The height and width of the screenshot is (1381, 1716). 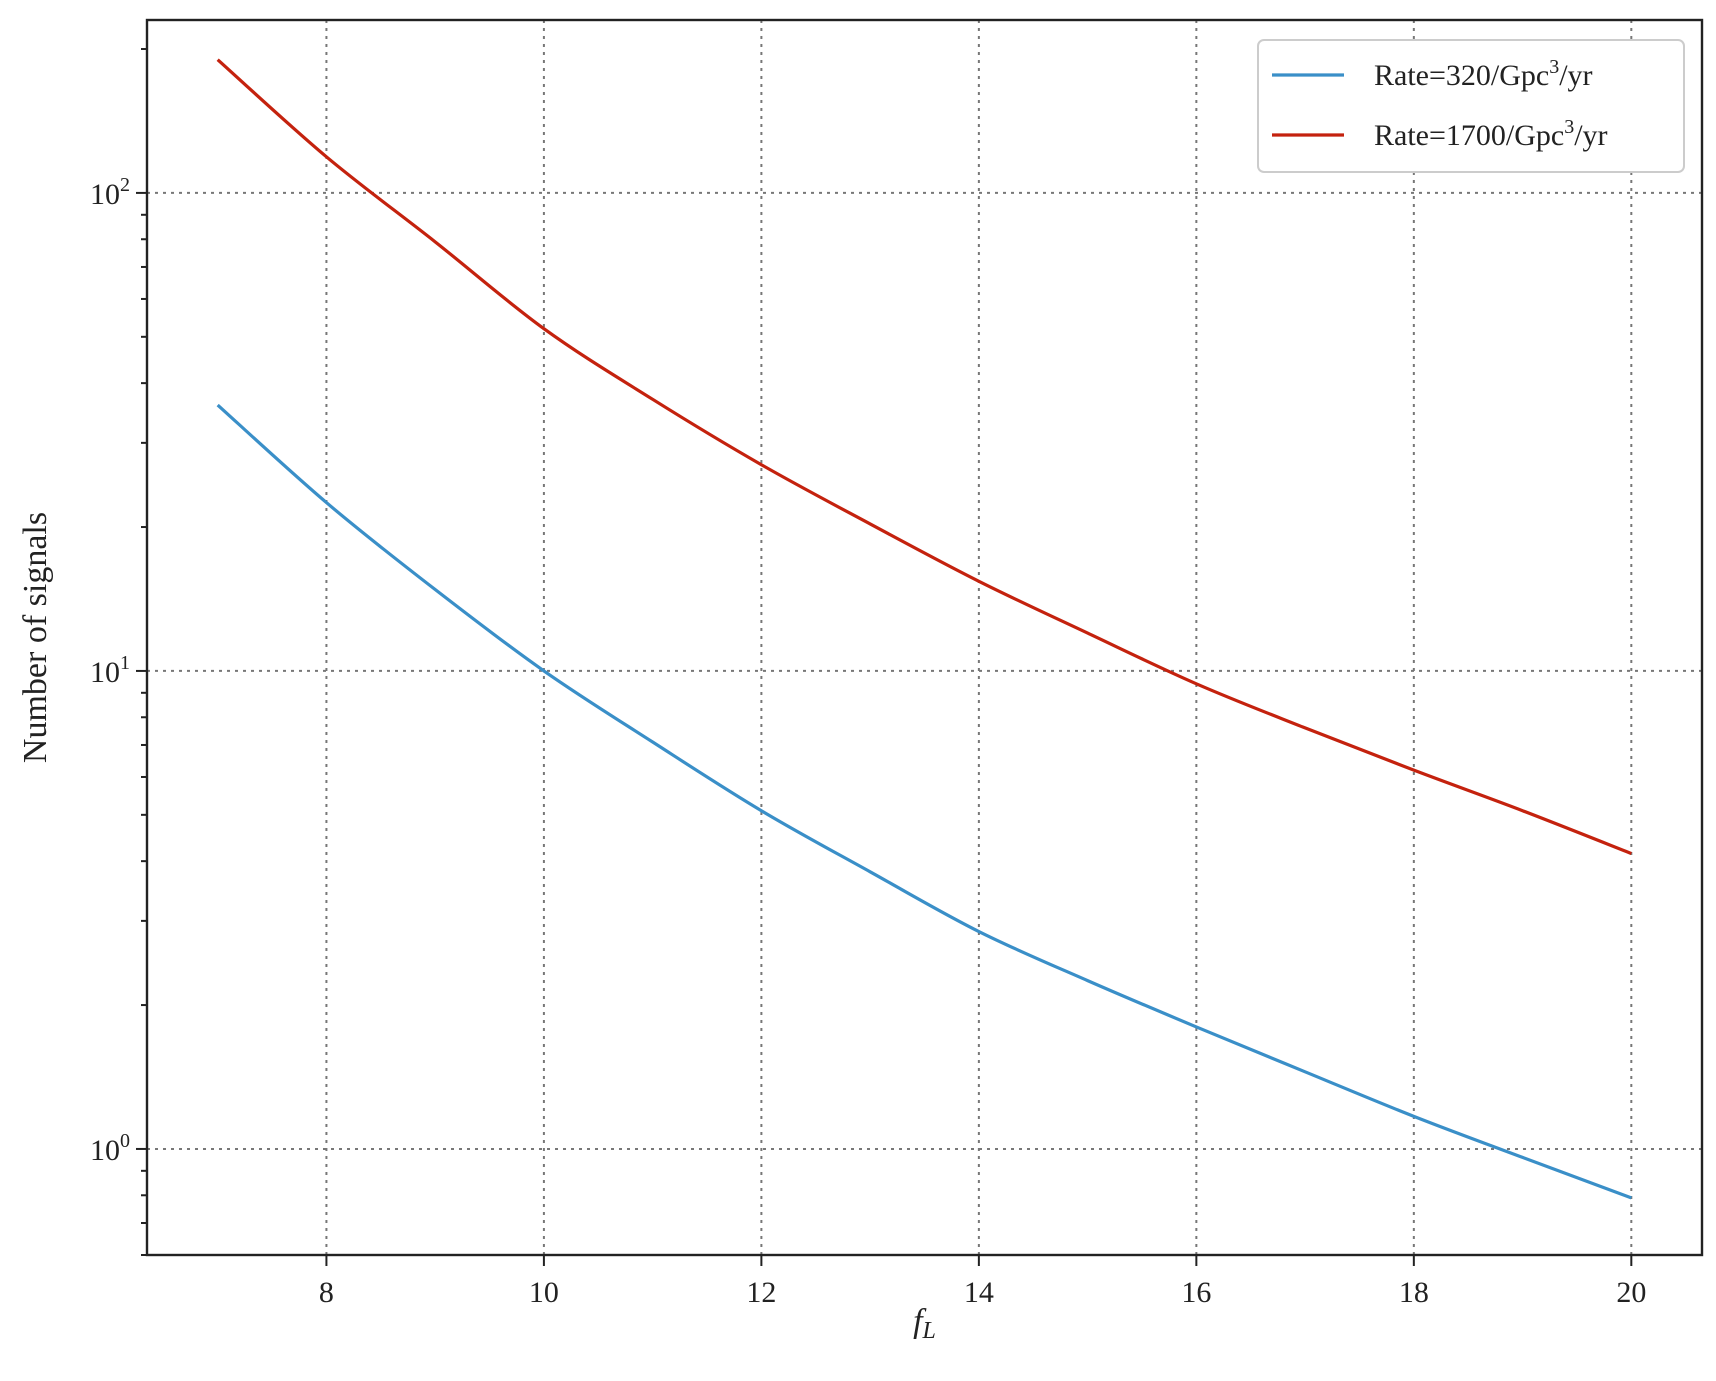 I want to click on legend-label-1: Rate=320/Gpc3/yr, so click(x=1483, y=74).